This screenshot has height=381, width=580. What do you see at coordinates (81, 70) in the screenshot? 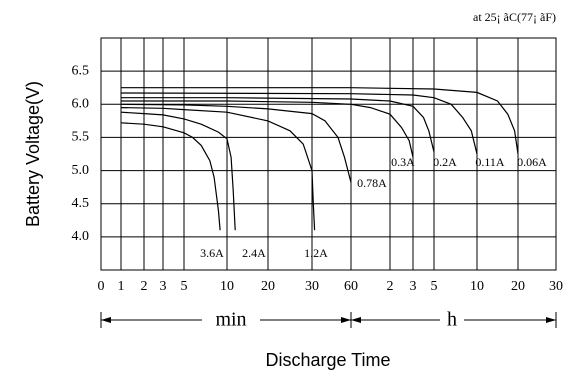
I see `y-tick-label: 6.5` at bounding box center [81, 70].